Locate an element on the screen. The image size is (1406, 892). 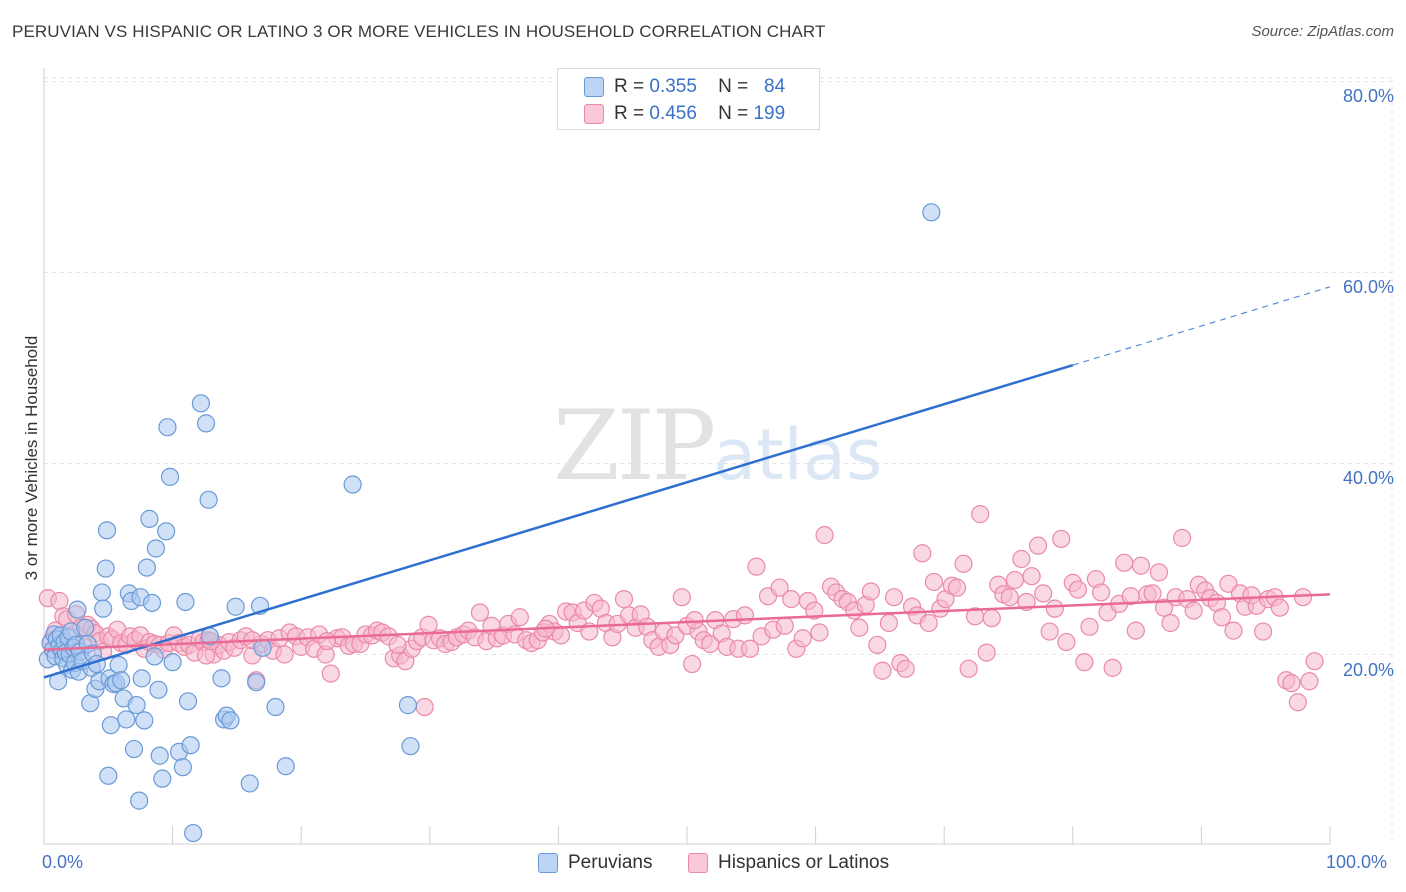
y-tick-label: 20.0% is located at coordinates (1368, 670).